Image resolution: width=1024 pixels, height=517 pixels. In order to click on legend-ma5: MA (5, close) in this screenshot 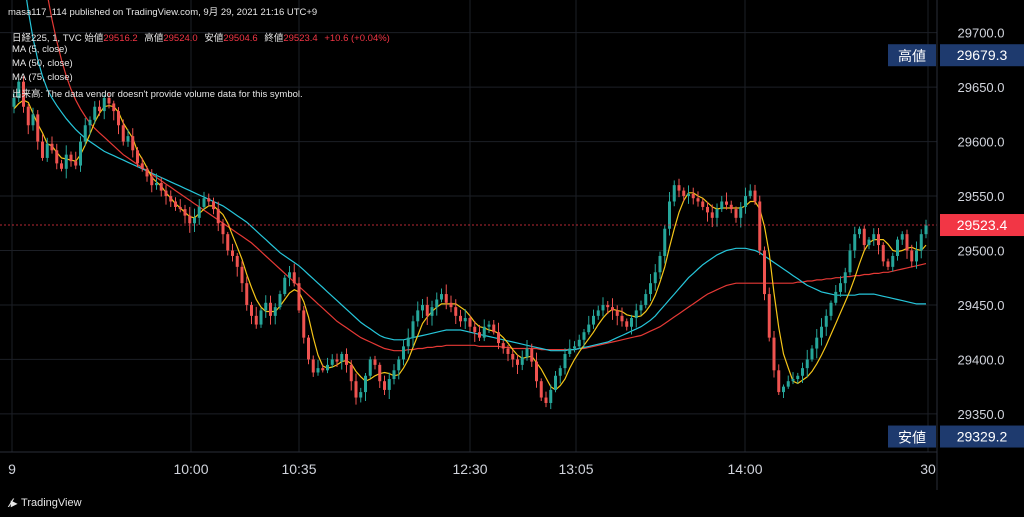, I will do `click(39, 49)`.